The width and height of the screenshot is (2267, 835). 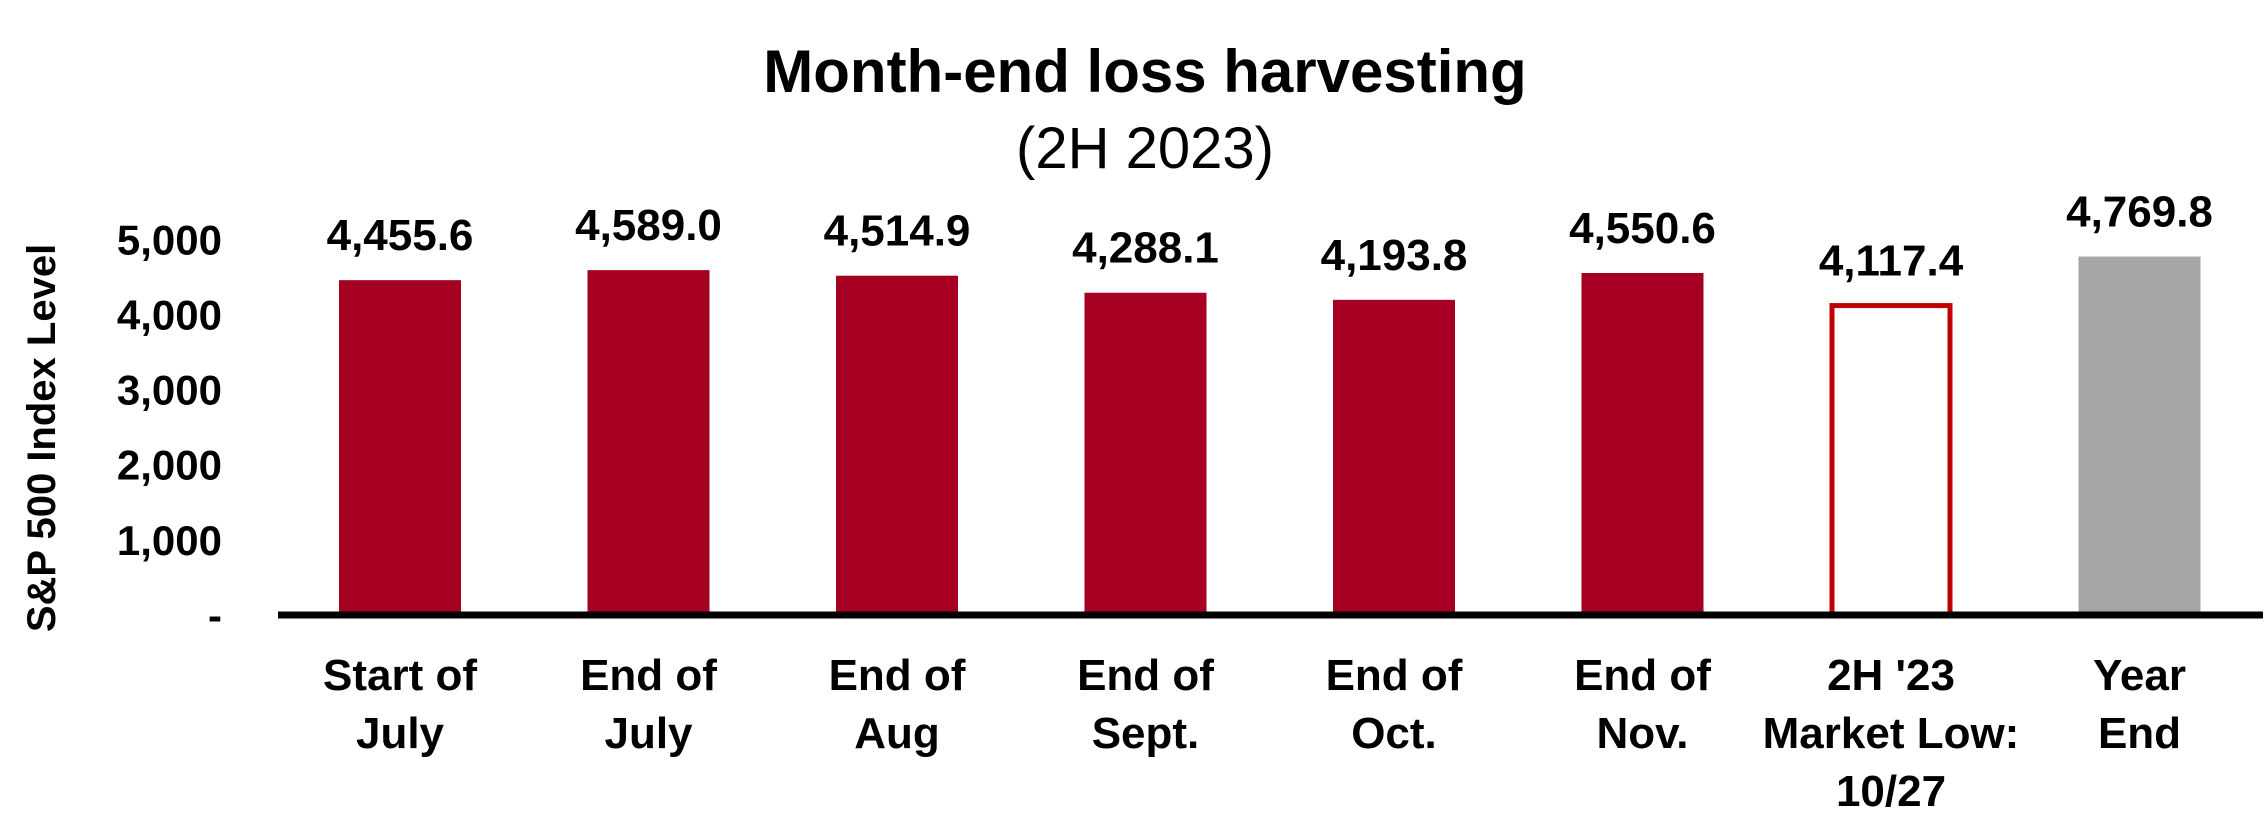 I want to click on y-tick-label: 4,000, so click(x=169, y=314).